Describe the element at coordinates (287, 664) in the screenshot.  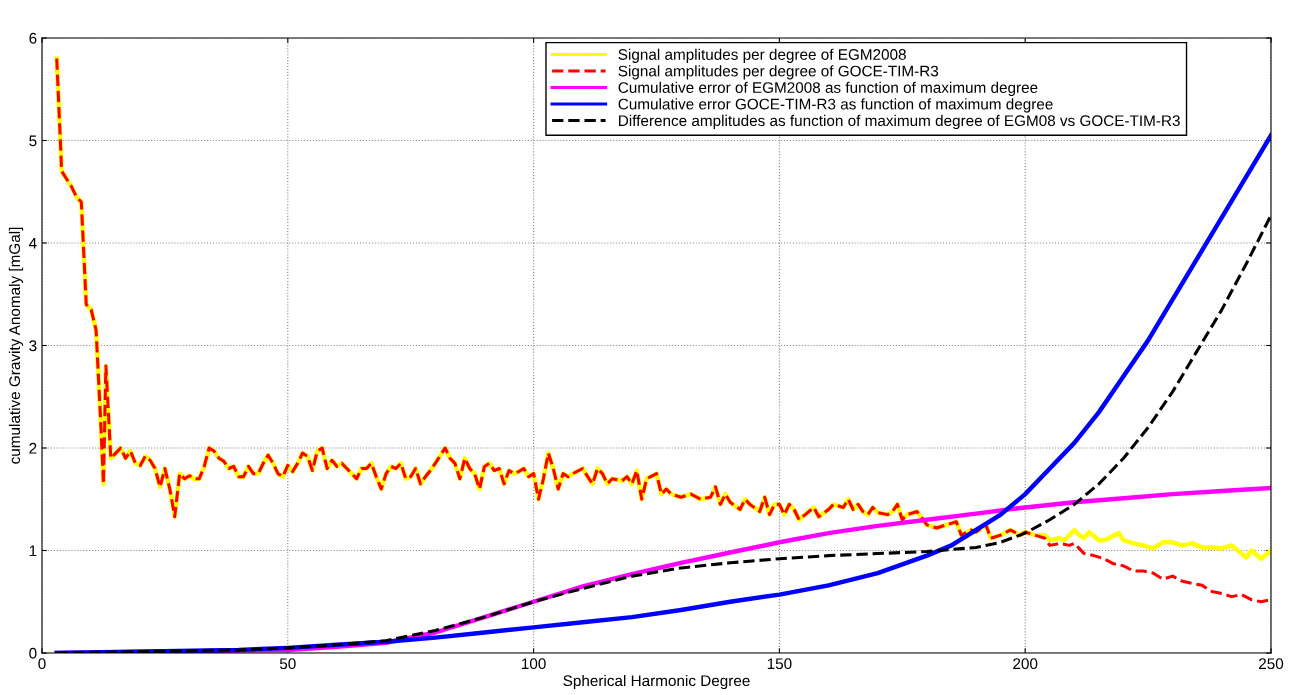
I see `x-tick-label: 50` at that location.